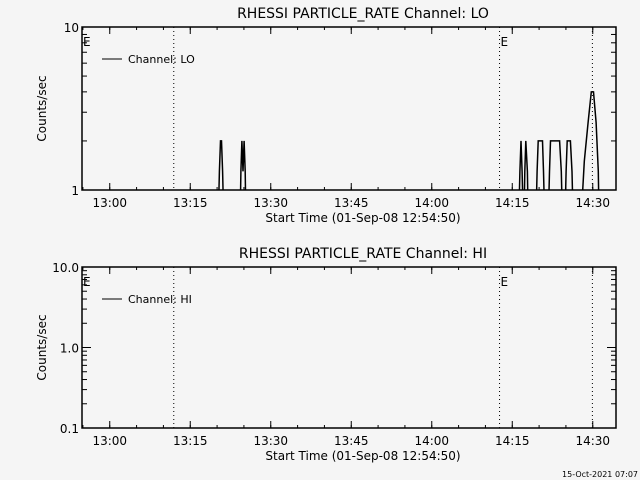  I want to click on series-line, so click(409, 140).